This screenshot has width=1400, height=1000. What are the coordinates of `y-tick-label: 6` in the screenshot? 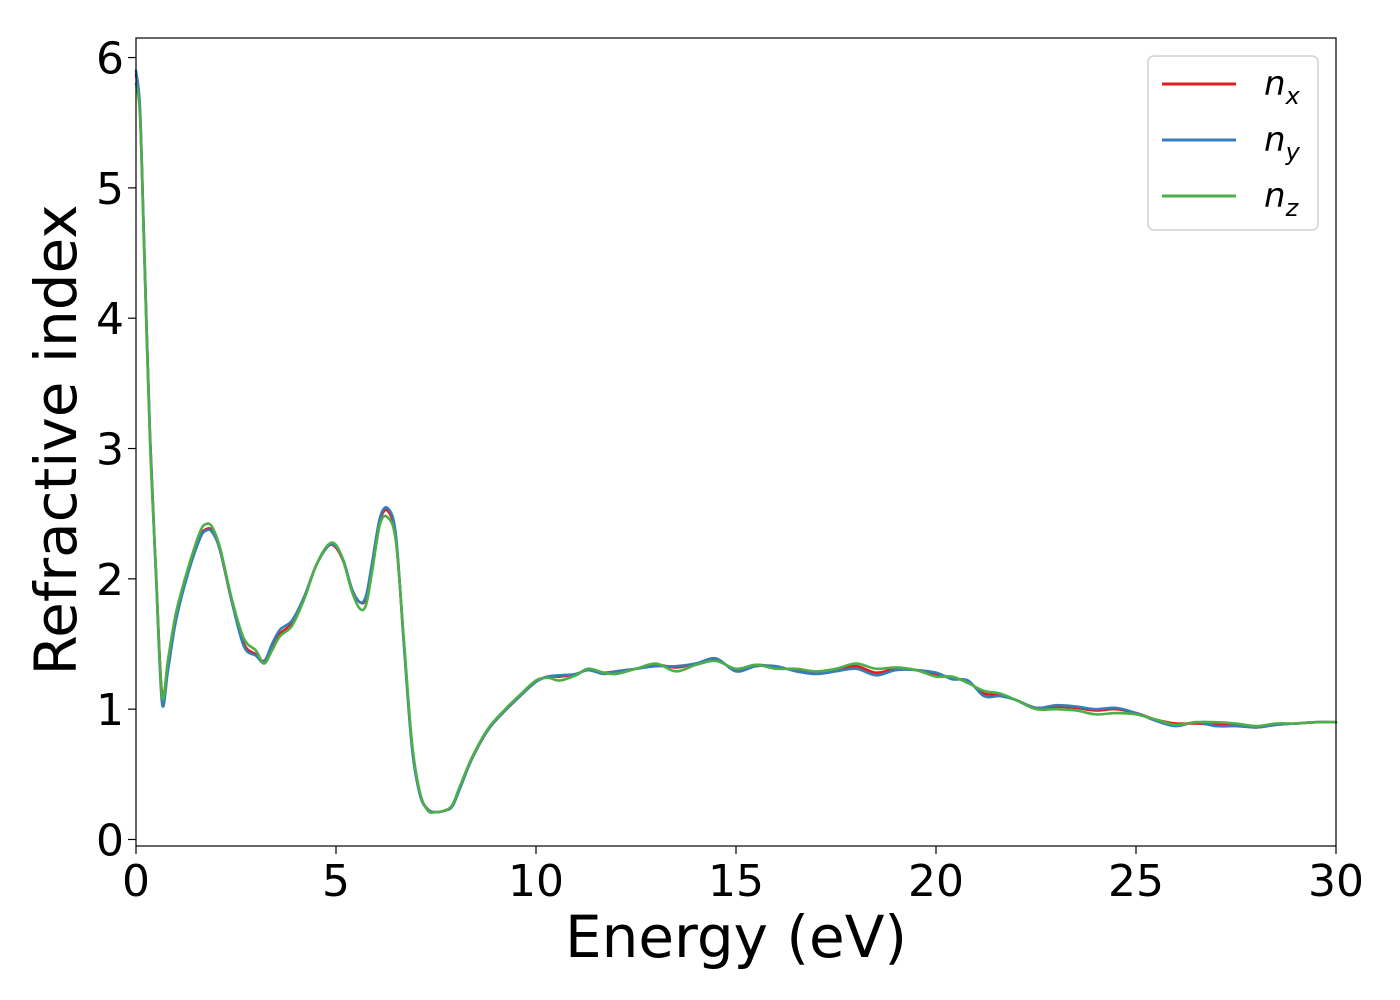 It's located at (110, 59).